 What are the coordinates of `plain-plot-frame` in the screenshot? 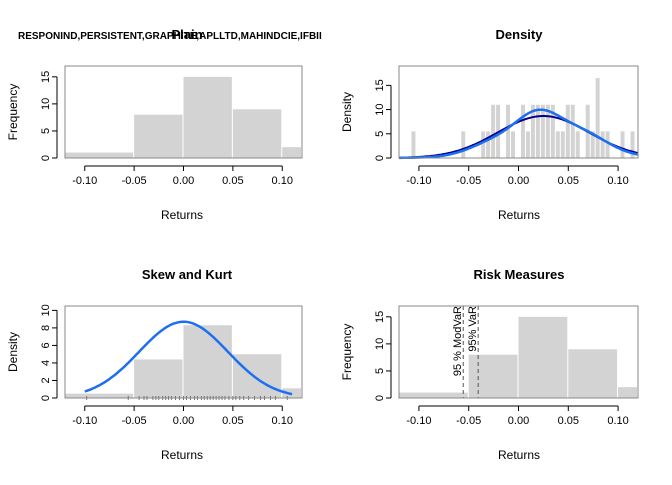 It's located at (183, 112).